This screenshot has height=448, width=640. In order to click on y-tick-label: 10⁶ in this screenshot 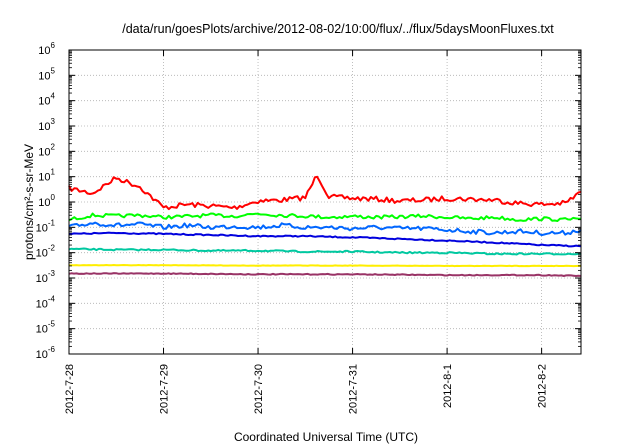, I will do `click(46, 49)`.